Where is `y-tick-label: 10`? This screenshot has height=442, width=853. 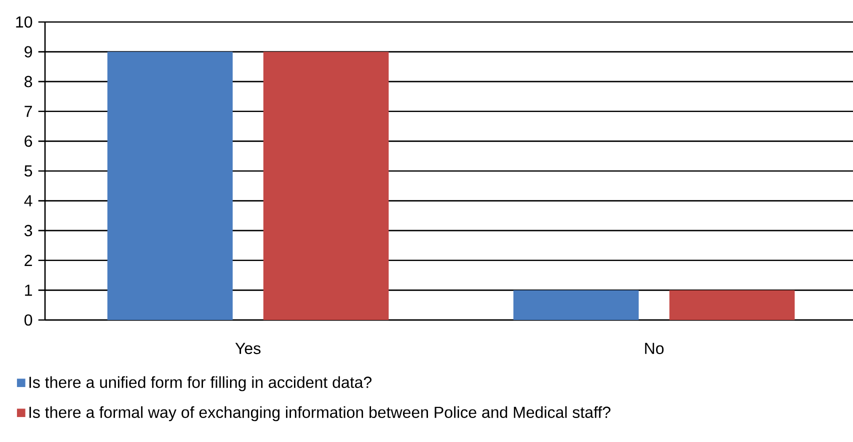 y-tick-label: 10 is located at coordinates (24, 22).